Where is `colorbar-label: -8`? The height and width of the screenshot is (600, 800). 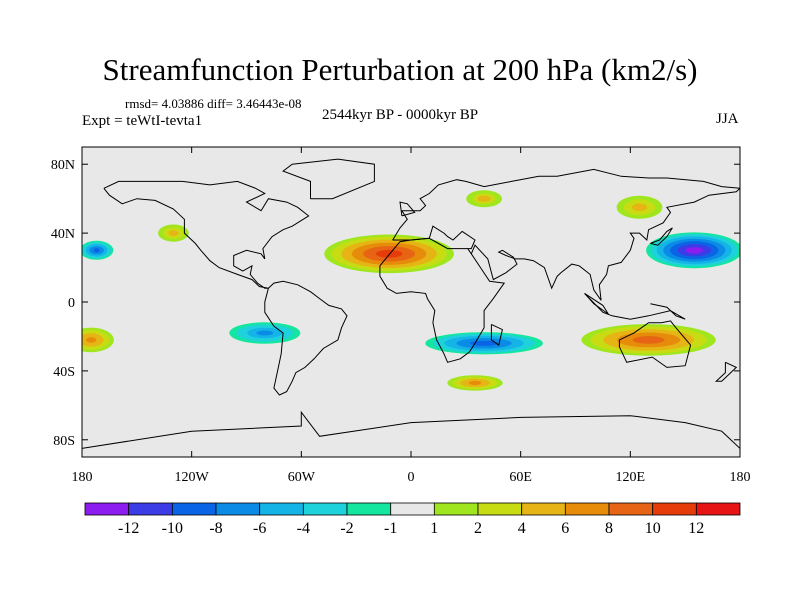 colorbar-label: -8 is located at coordinates (215, 528).